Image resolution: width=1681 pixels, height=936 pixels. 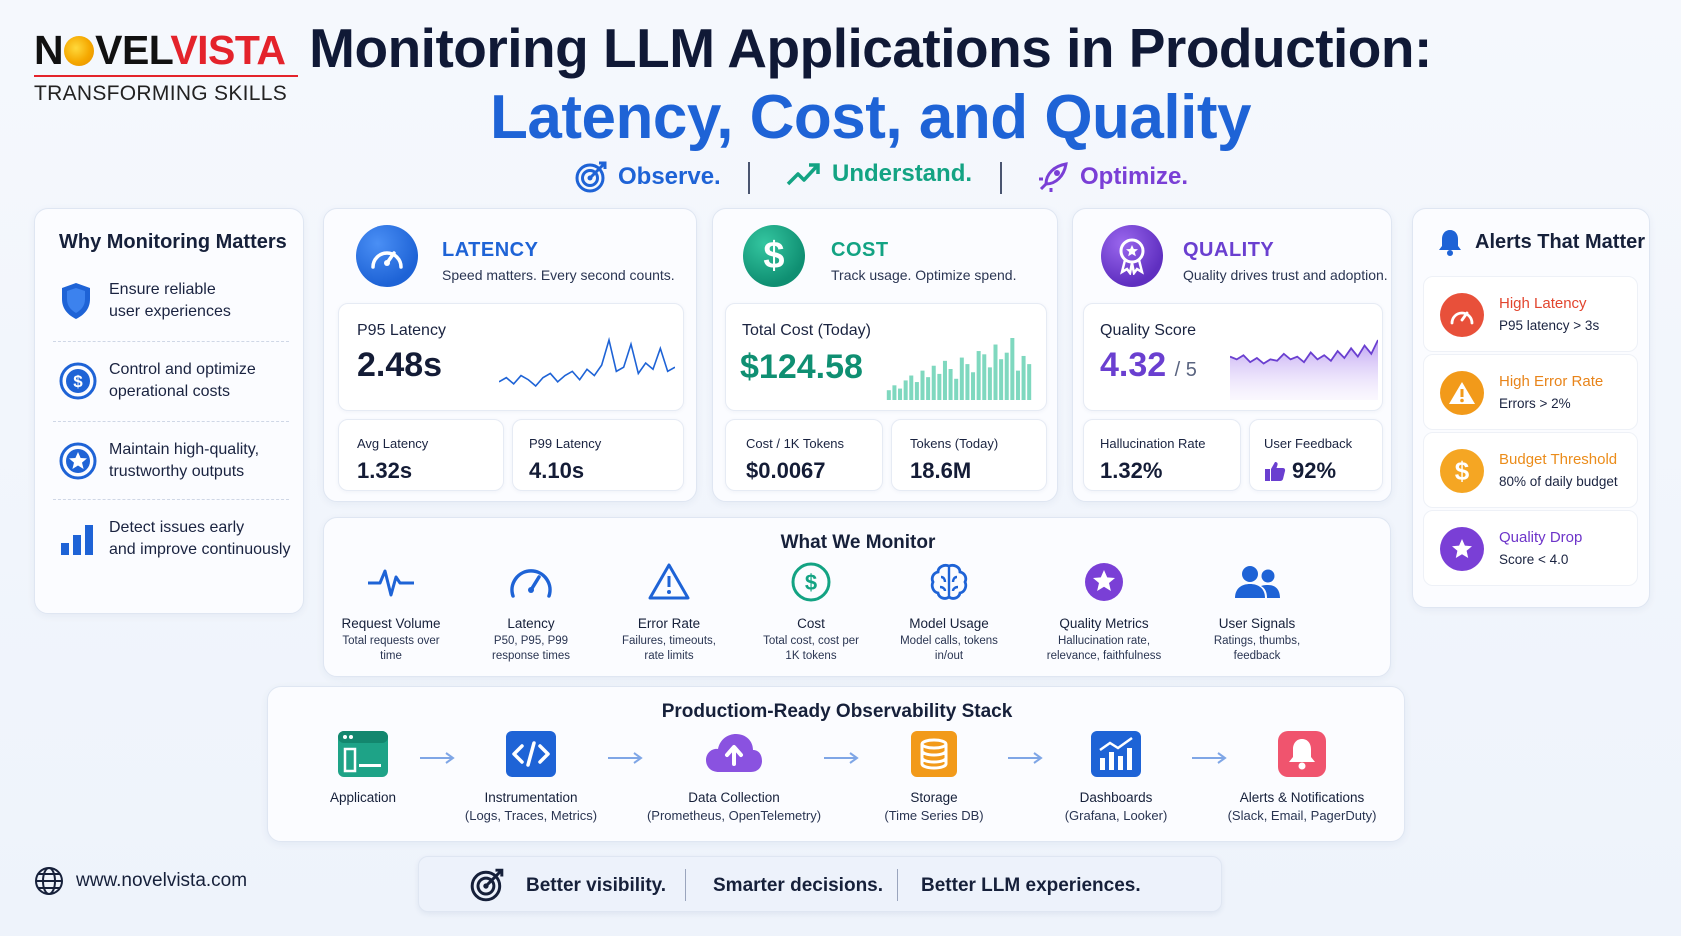 What do you see at coordinates (804, 455) in the screenshot?
I see `cost-per-1k-panel: Cost / 1K Tokens $0.0067` at bounding box center [804, 455].